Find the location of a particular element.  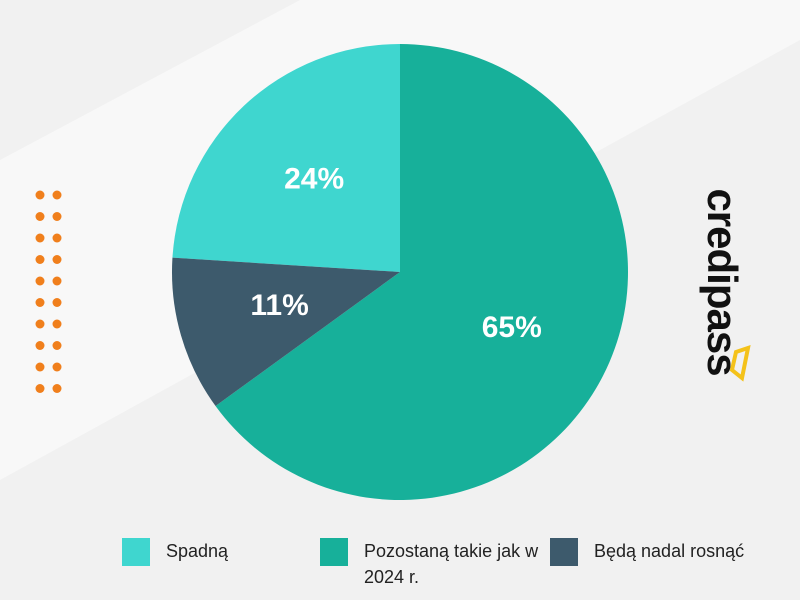

decor-dots is located at coordinates (48, 291).